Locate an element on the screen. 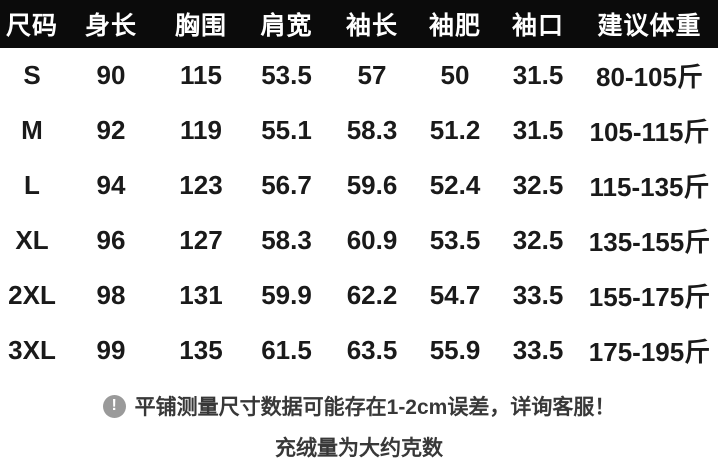  table-row: L 94 123 56.7 59.6 52.4 32.5 115-135斤 is located at coordinates (359, 185).